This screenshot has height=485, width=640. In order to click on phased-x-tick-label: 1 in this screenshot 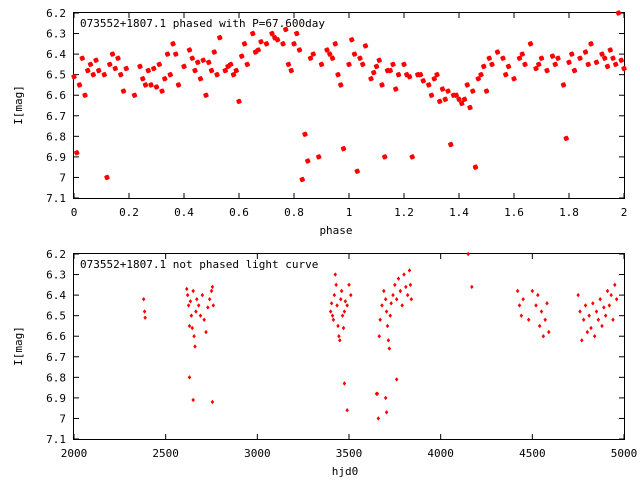, I will do `click(349, 212)`.